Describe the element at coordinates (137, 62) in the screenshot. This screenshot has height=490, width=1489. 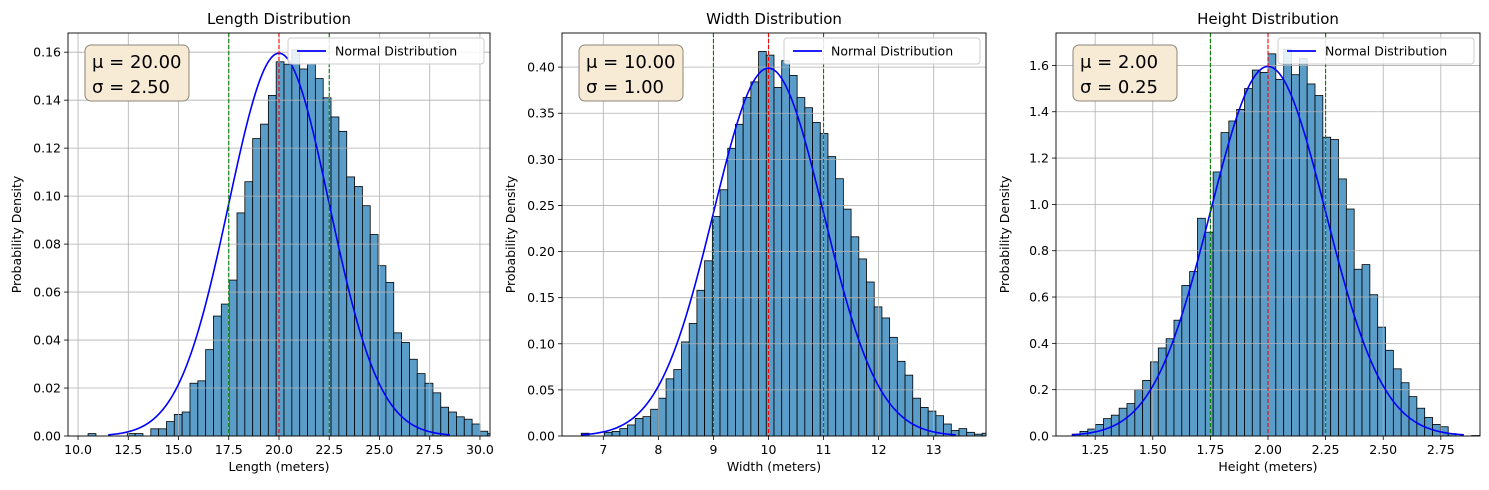
I see `stats-mu-text: μ = 20.00` at that location.